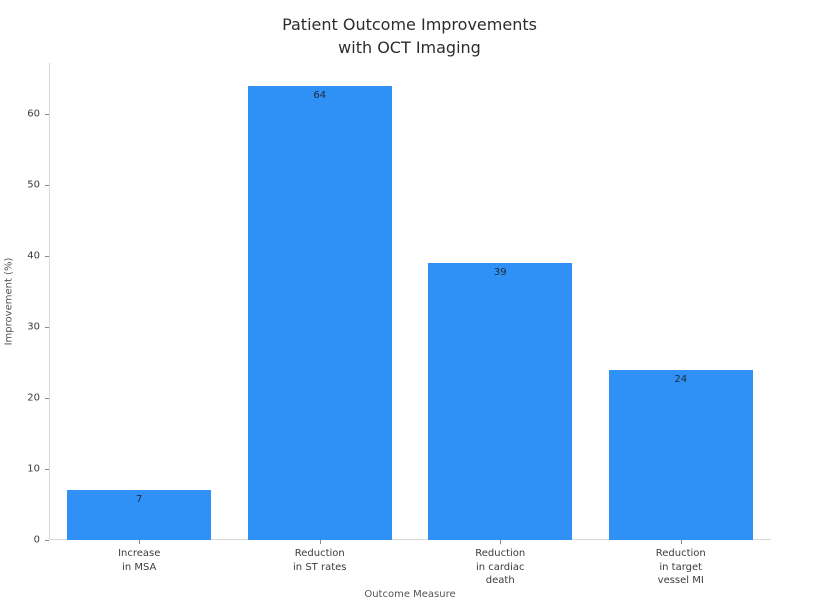  Describe the element at coordinates (36, 540) in the screenshot. I see `y-tick-label: 0` at that location.